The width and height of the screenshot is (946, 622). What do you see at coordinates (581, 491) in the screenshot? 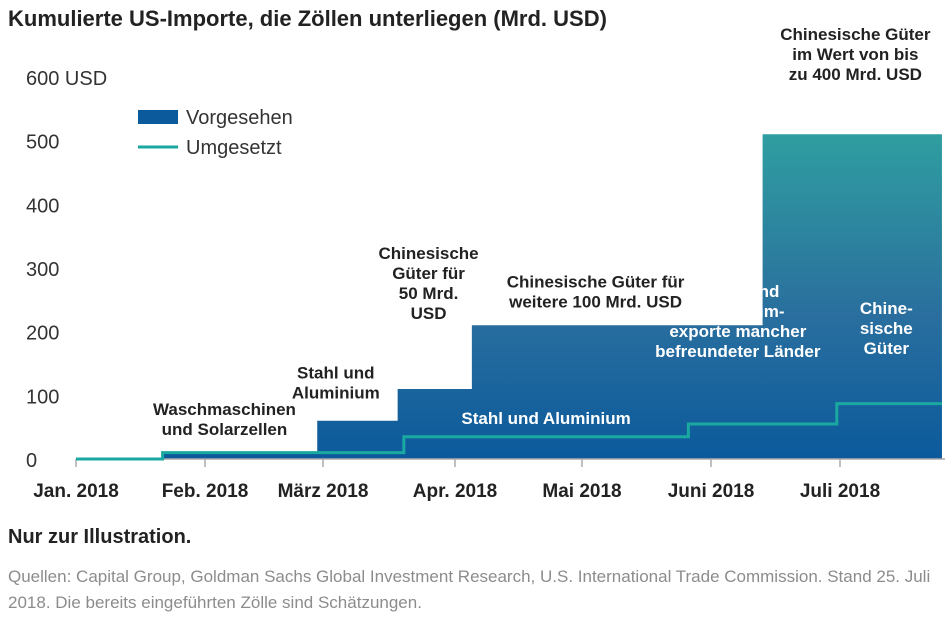
I see `x-tick-label: Mai 2018` at bounding box center [581, 491].